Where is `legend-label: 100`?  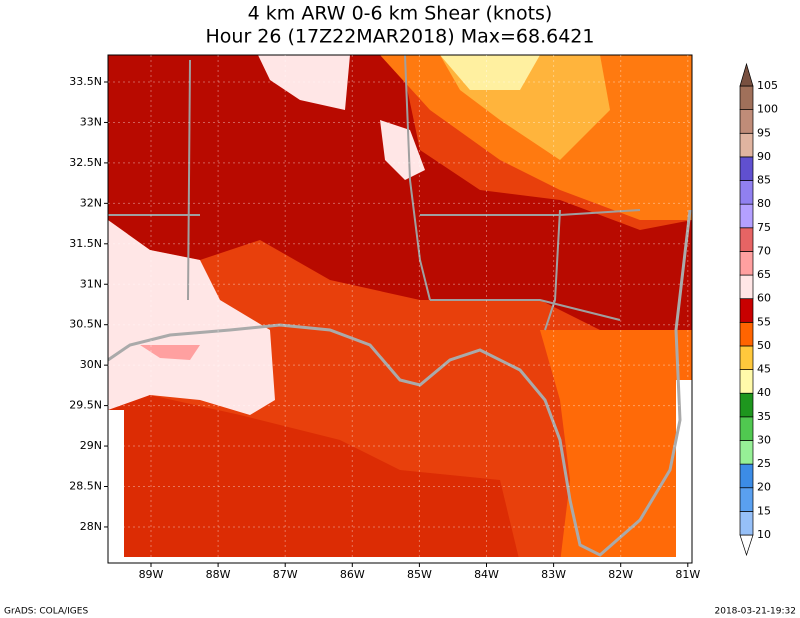
legend-label: 100 is located at coordinates (767, 109).